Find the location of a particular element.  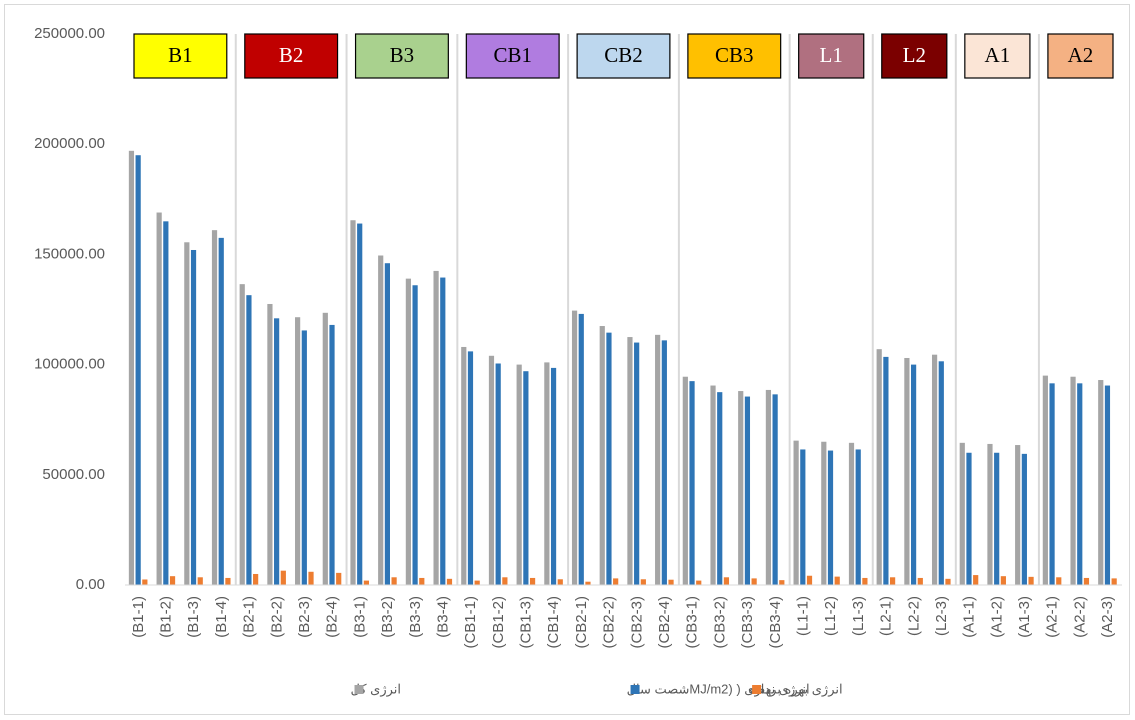

group-label: CB1 is located at coordinates (512, 55).